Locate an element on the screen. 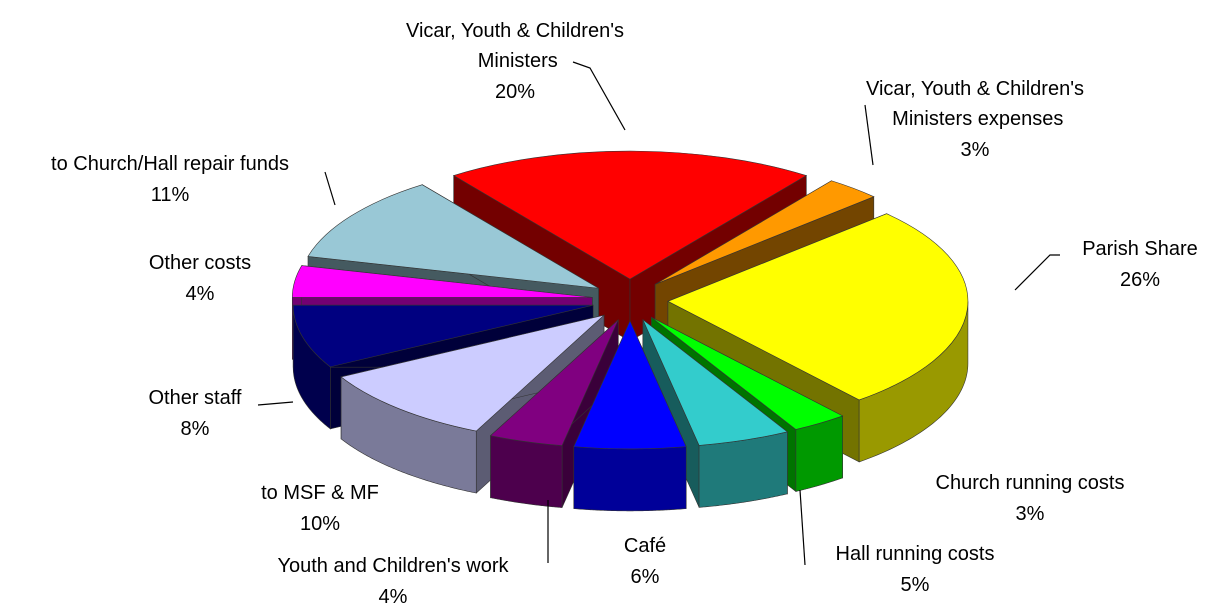  label-line: Parish Share is located at coordinates (1140, 249).